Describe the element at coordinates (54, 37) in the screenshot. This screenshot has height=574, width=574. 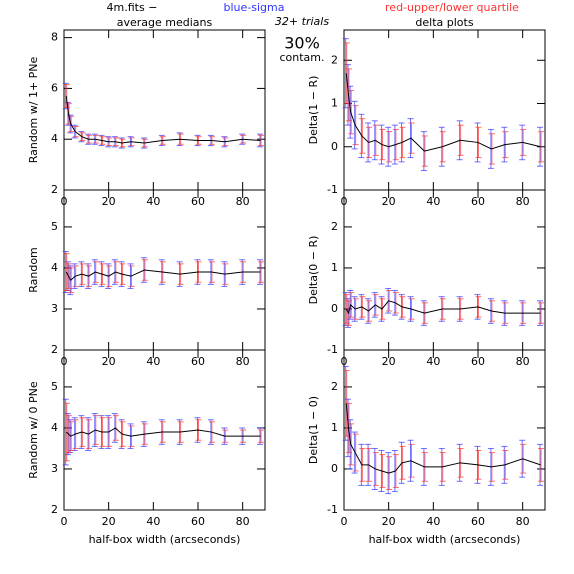
I see `y-tick-label: 8` at that location.